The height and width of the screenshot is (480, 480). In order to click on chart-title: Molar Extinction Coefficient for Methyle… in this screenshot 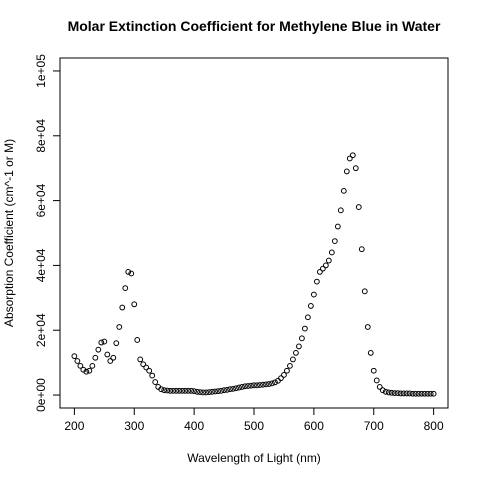, I will do `click(254, 26)`.